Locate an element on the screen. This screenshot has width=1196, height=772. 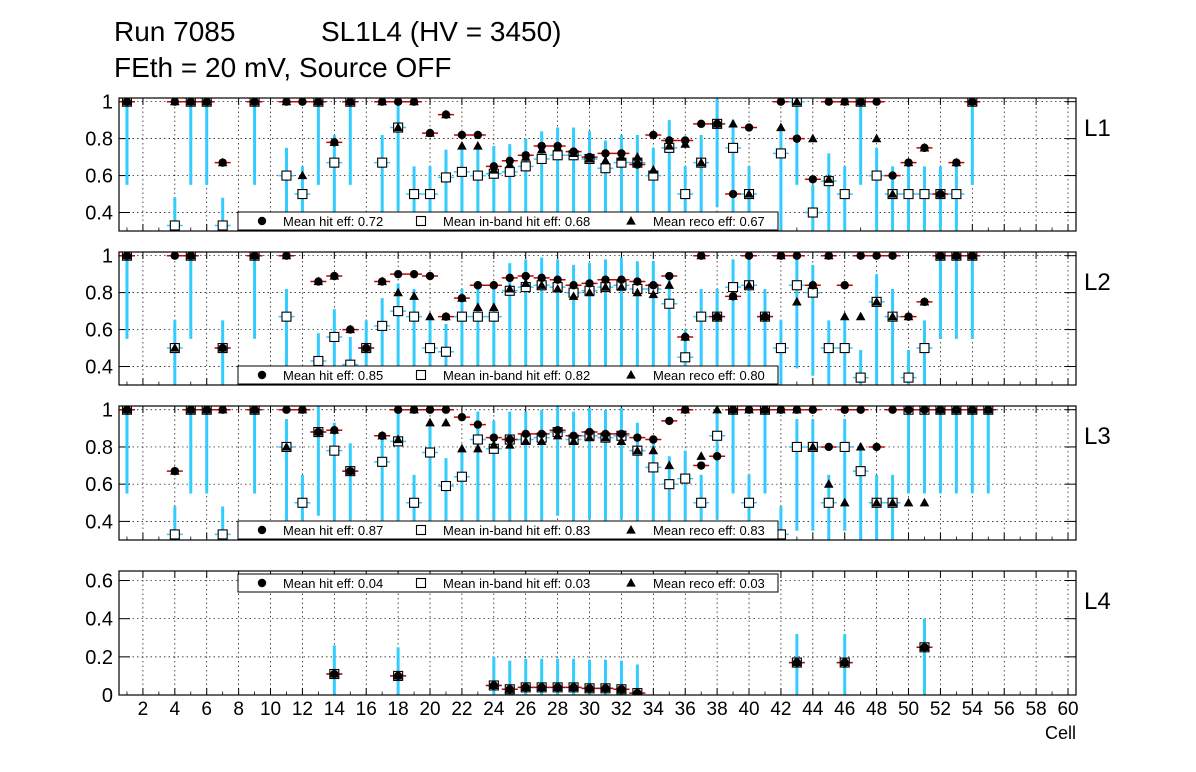
x-tick-label: 42 is located at coordinates (780, 709).